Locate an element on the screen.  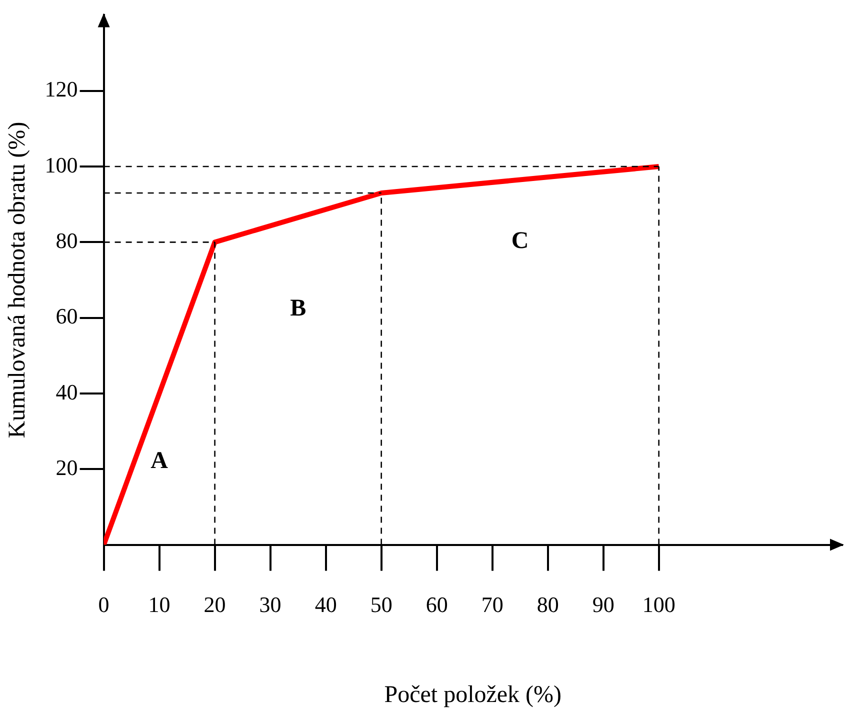
x-tick-label: 60 is located at coordinates (437, 604).